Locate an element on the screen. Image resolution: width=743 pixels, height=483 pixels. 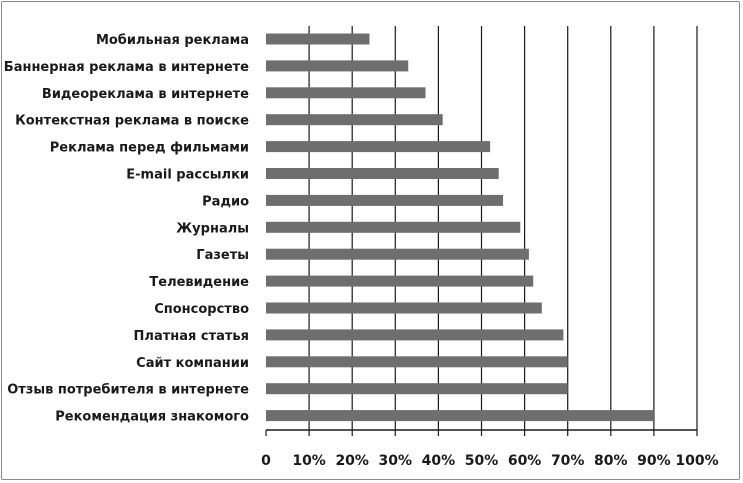
category-label: Мобильная реклама is located at coordinates (172, 40).